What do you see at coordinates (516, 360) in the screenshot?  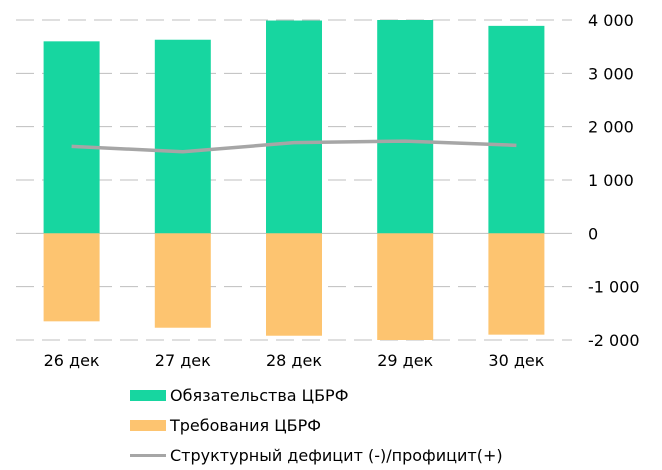 I see `x-tick-label: 30 дек` at bounding box center [516, 360].